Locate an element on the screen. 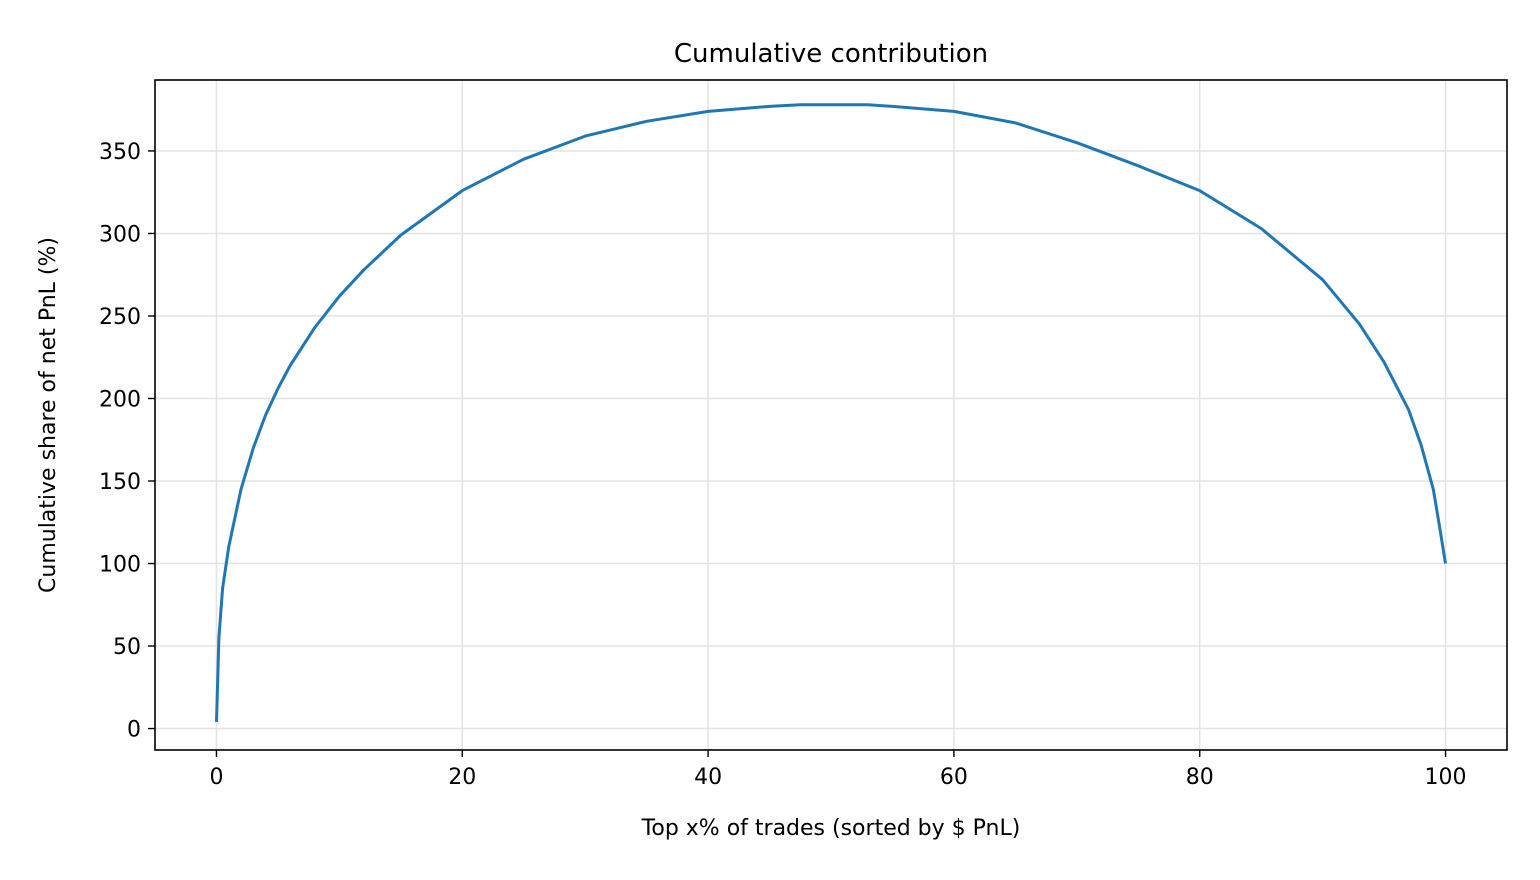 The height and width of the screenshot is (880, 1540). x-axis-title: Top x% of trades (sorted by $ PnL) is located at coordinates (831, 828).